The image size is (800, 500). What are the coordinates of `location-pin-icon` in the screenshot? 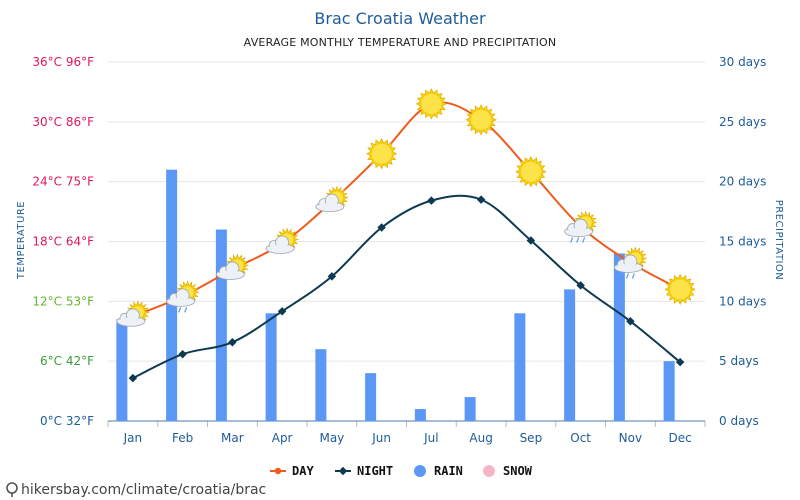 It's located at (12, 488).